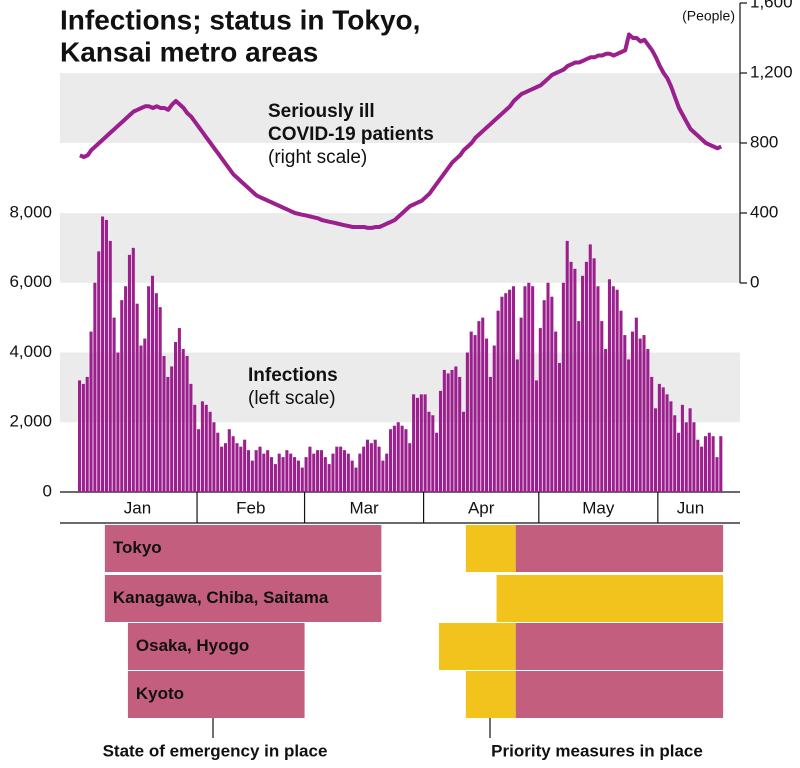 The image size is (800, 768). I want to click on row-label: Osaka, Hyogo, so click(192, 645).